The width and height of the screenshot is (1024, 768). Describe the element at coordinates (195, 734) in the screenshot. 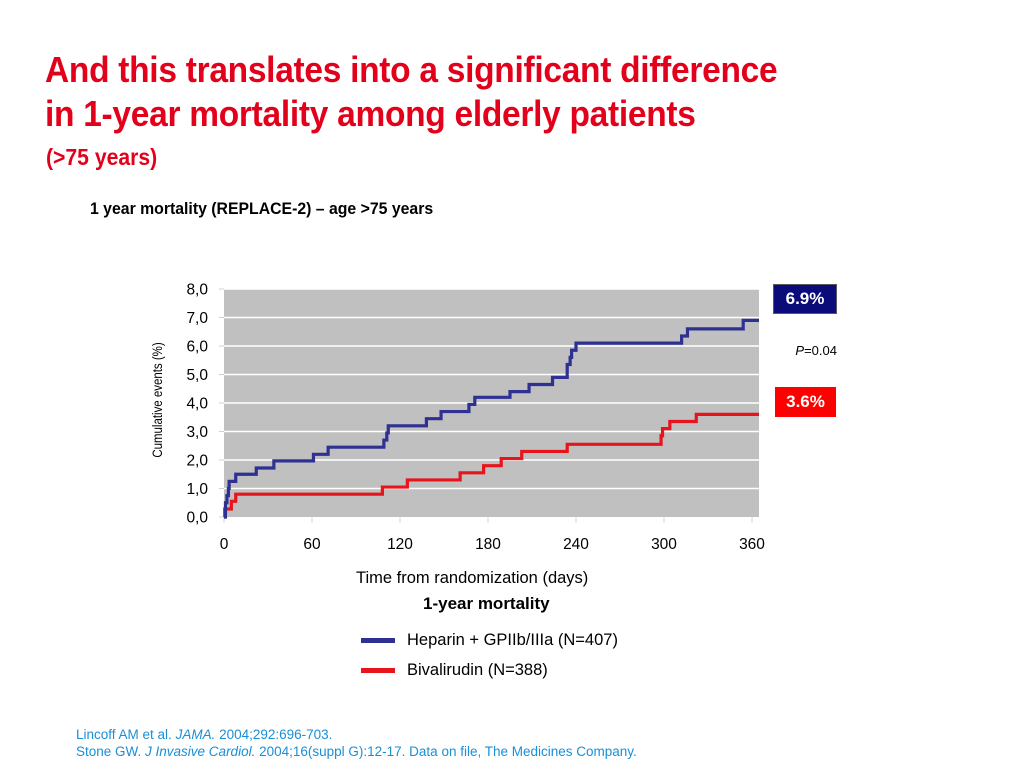

I see `reference-1-journal: JAMA.` at that location.